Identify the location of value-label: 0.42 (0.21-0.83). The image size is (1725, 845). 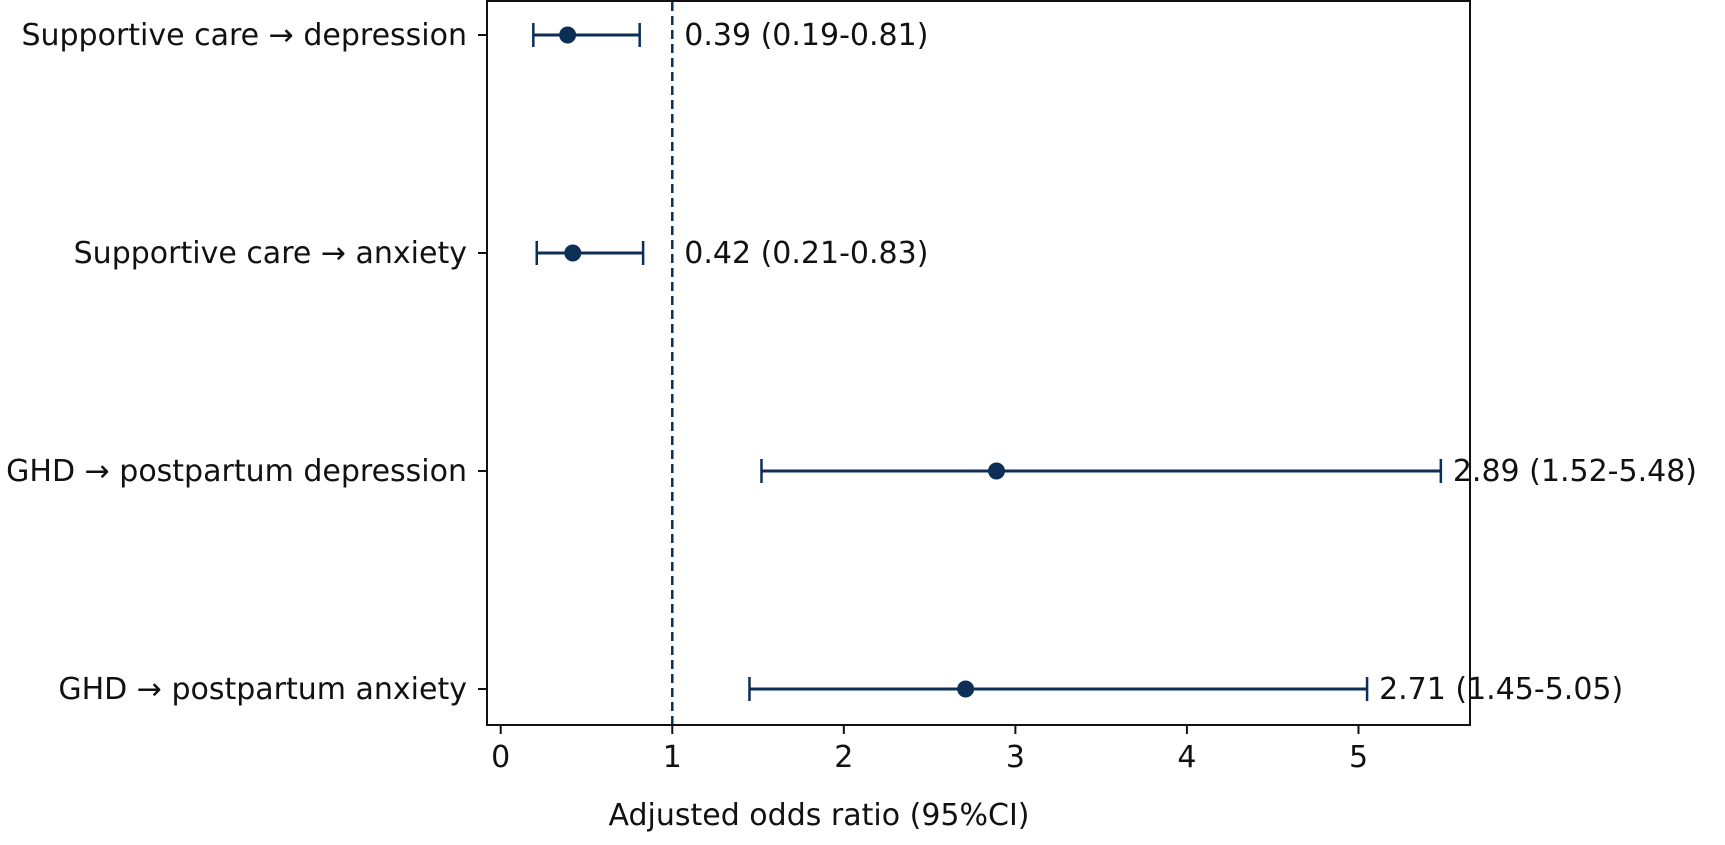
(806, 253).